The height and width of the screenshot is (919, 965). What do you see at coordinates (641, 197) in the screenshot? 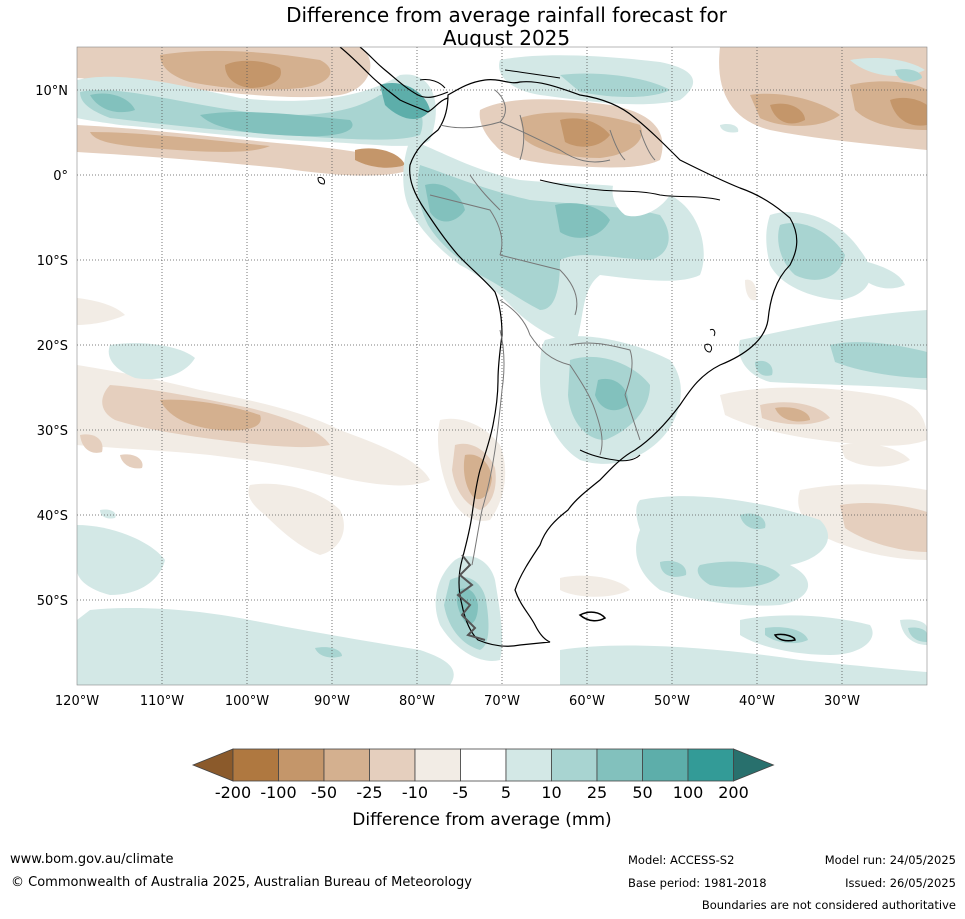
I see `neutral-area` at bounding box center [641, 197].